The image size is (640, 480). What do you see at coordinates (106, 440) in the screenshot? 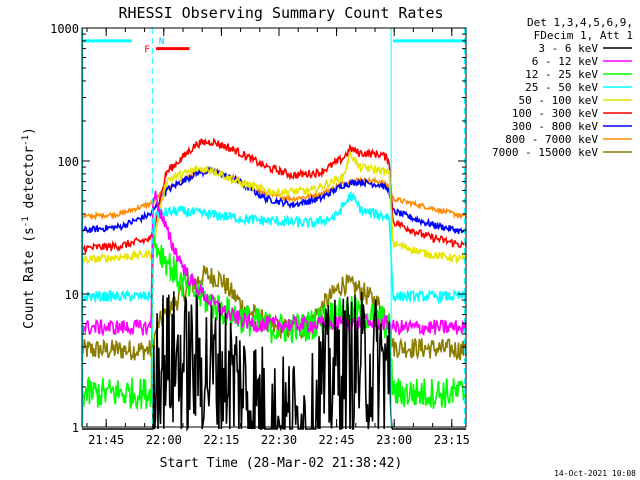
I see `x-tick-label: 21:45` at bounding box center [106, 440].